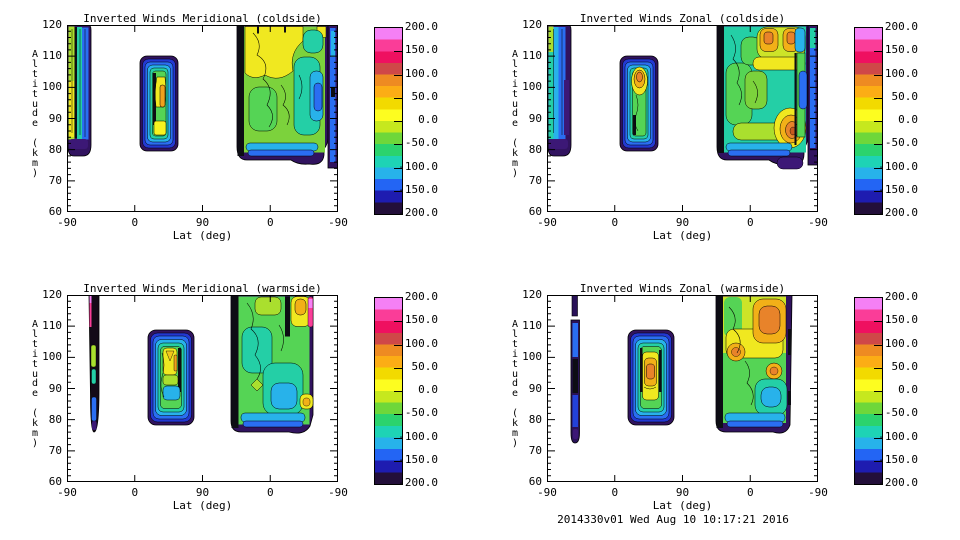  I want to click on axis-ticks, so click(682, 388).